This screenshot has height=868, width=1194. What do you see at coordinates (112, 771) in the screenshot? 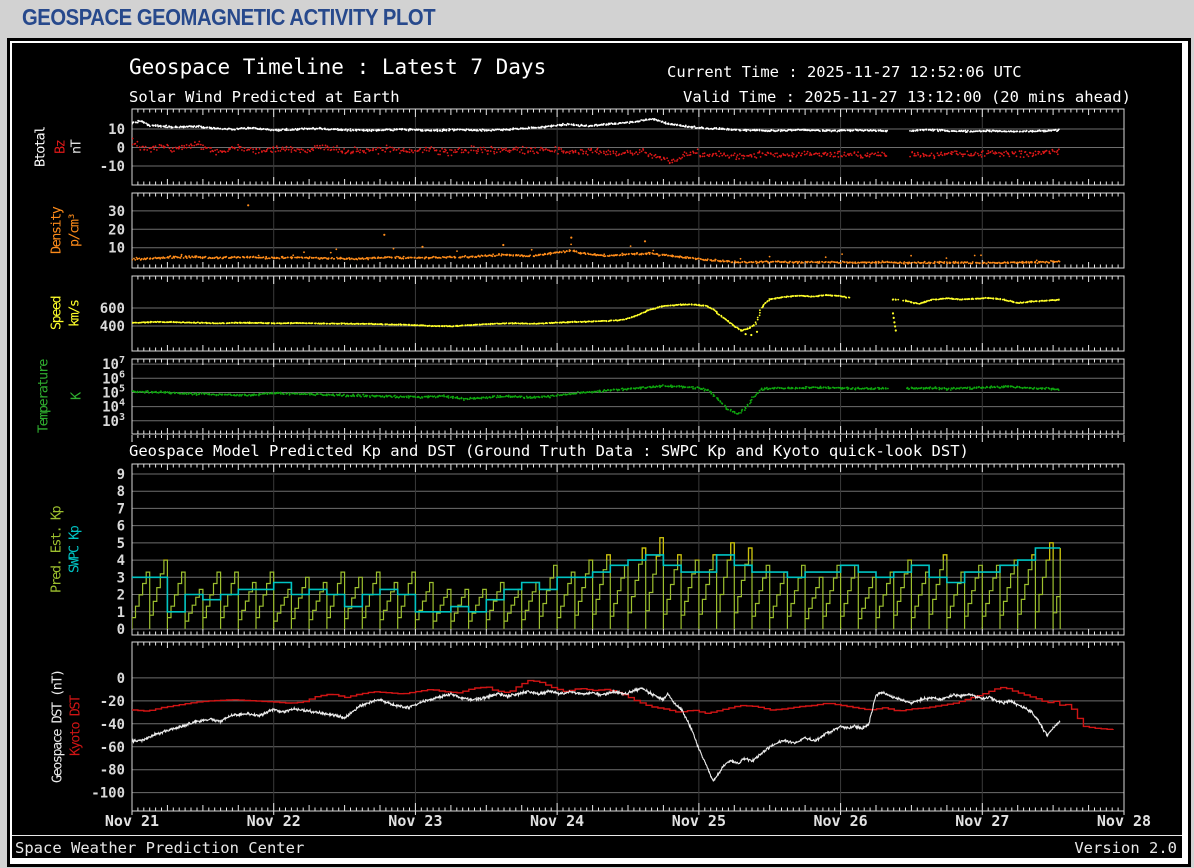
I see `ytick-label: -80` at bounding box center [112, 771].